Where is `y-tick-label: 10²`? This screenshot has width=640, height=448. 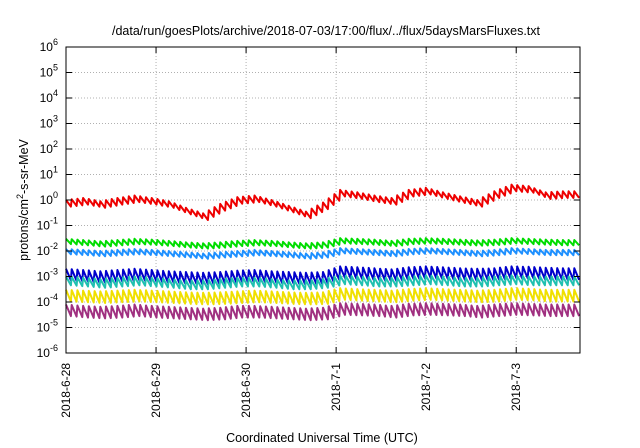 y-tick-label: 10² is located at coordinates (49, 147).